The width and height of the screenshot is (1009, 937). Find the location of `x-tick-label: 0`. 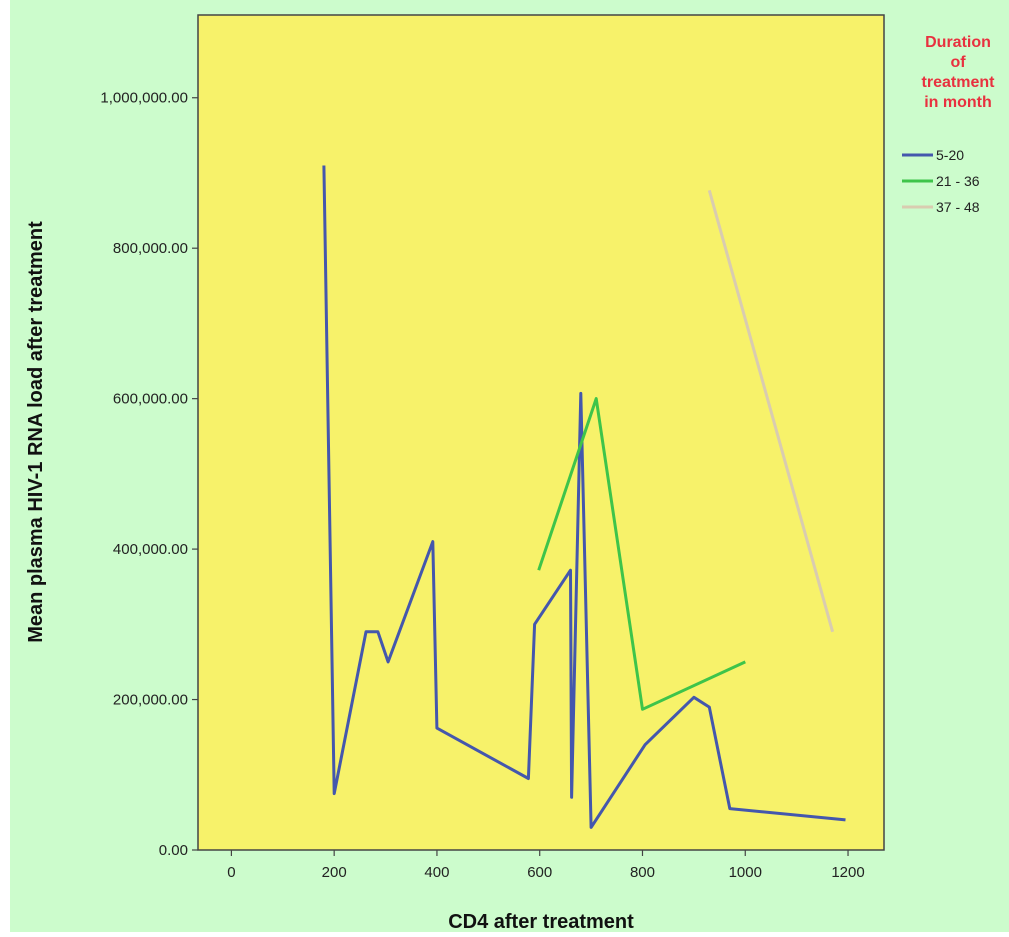

x-tick-label: 0 is located at coordinates (231, 872).